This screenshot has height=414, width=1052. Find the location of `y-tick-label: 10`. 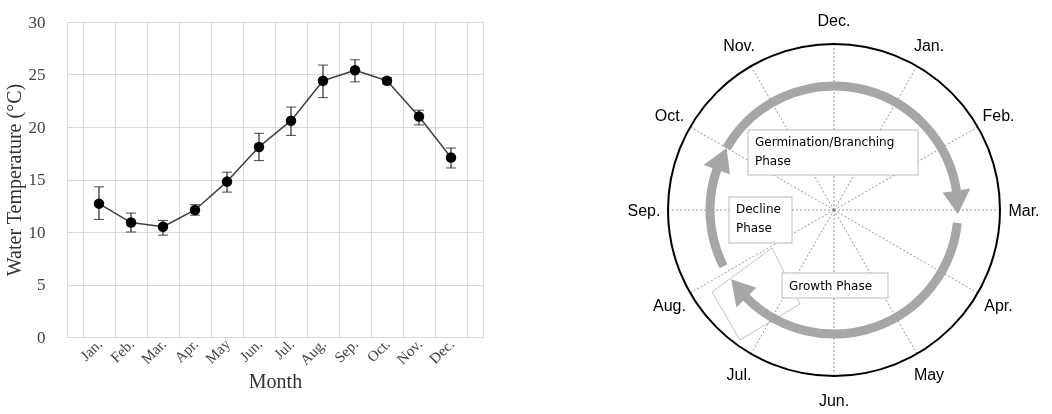

y-tick-label: 10 is located at coordinates (37, 232).